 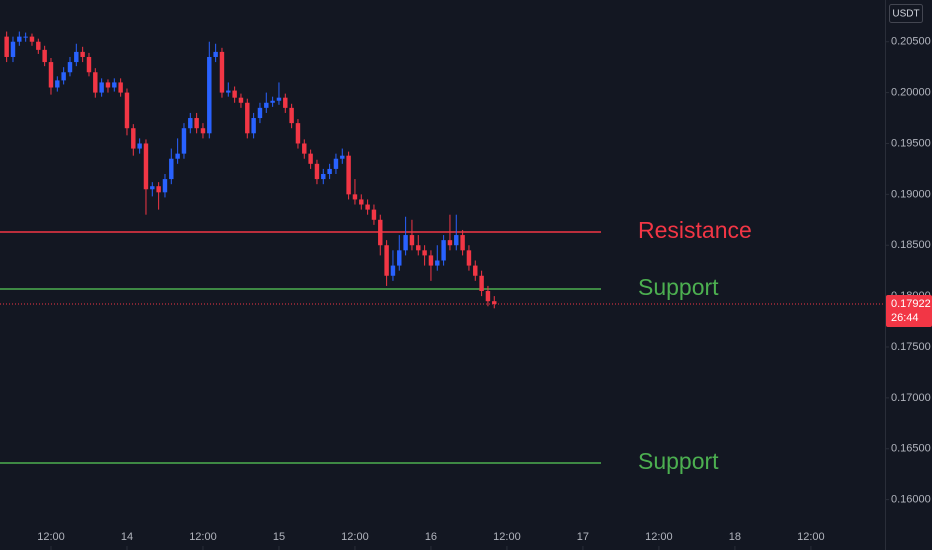 What do you see at coordinates (279, 537) in the screenshot?
I see `x-tick-label: 15` at bounding box center [279, 537].